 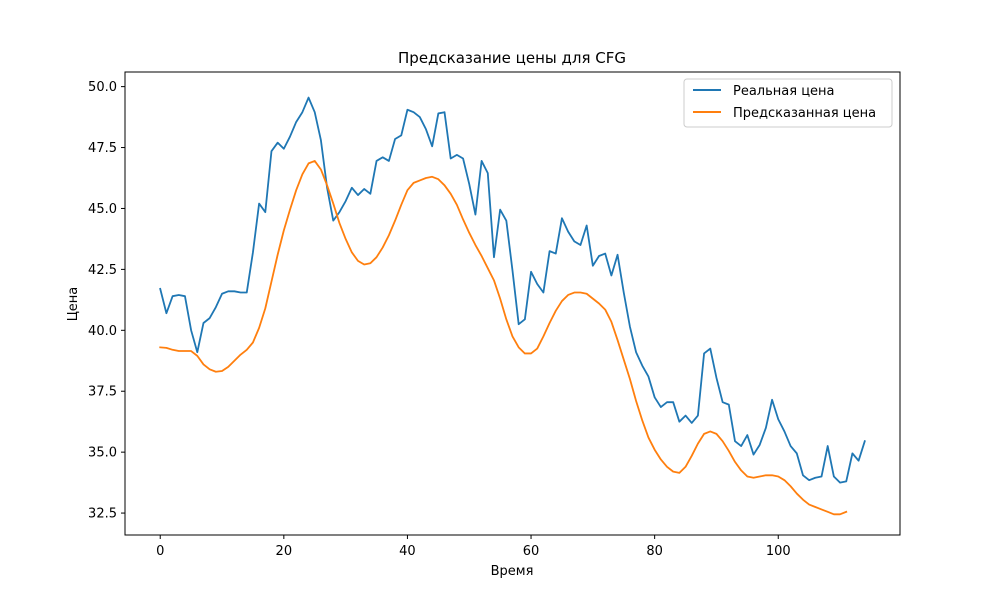 I want to click on y-axis-title: Цена, so click(x=73, y=304).